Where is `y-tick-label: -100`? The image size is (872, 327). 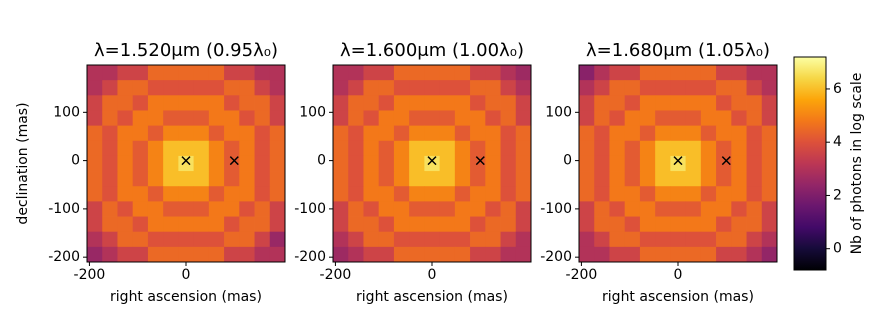
y-tick-label: -100 is located at coordinates (556, 209).